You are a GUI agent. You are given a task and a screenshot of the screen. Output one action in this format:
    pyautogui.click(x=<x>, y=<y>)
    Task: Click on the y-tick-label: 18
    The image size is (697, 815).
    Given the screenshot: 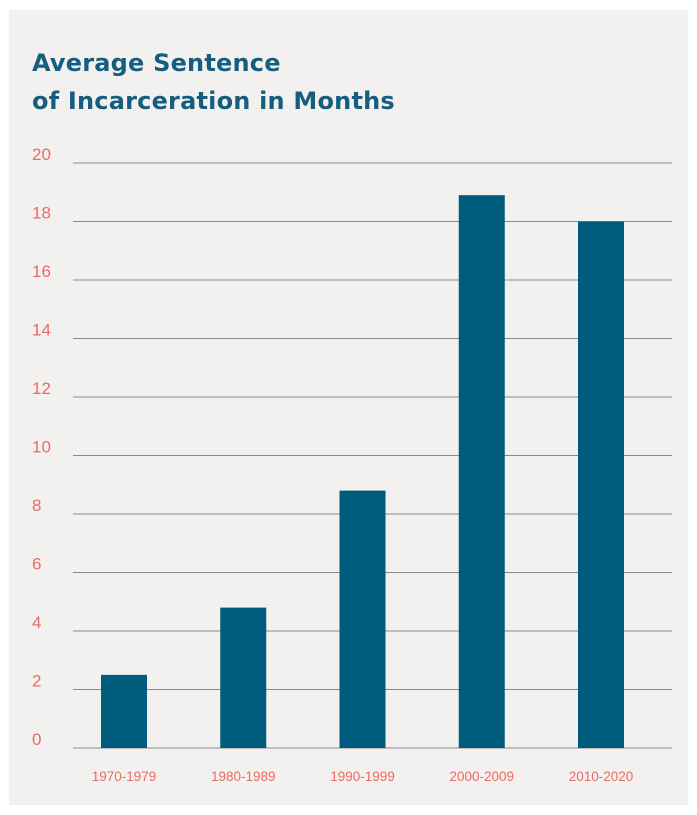 What is the action you would take?
    pyautogui.click(x=41, y=213)
    